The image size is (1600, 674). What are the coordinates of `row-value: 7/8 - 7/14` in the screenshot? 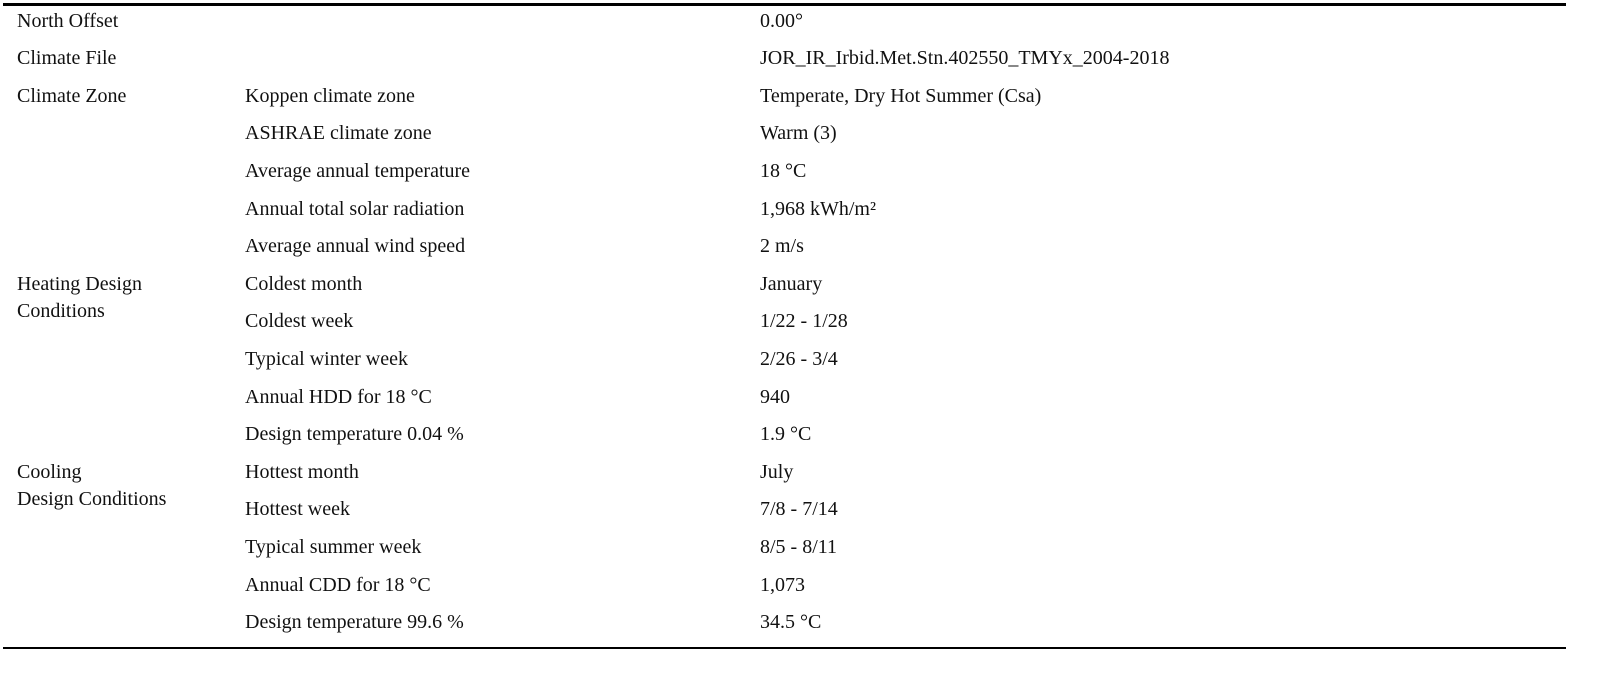 It's located at (799, 509).